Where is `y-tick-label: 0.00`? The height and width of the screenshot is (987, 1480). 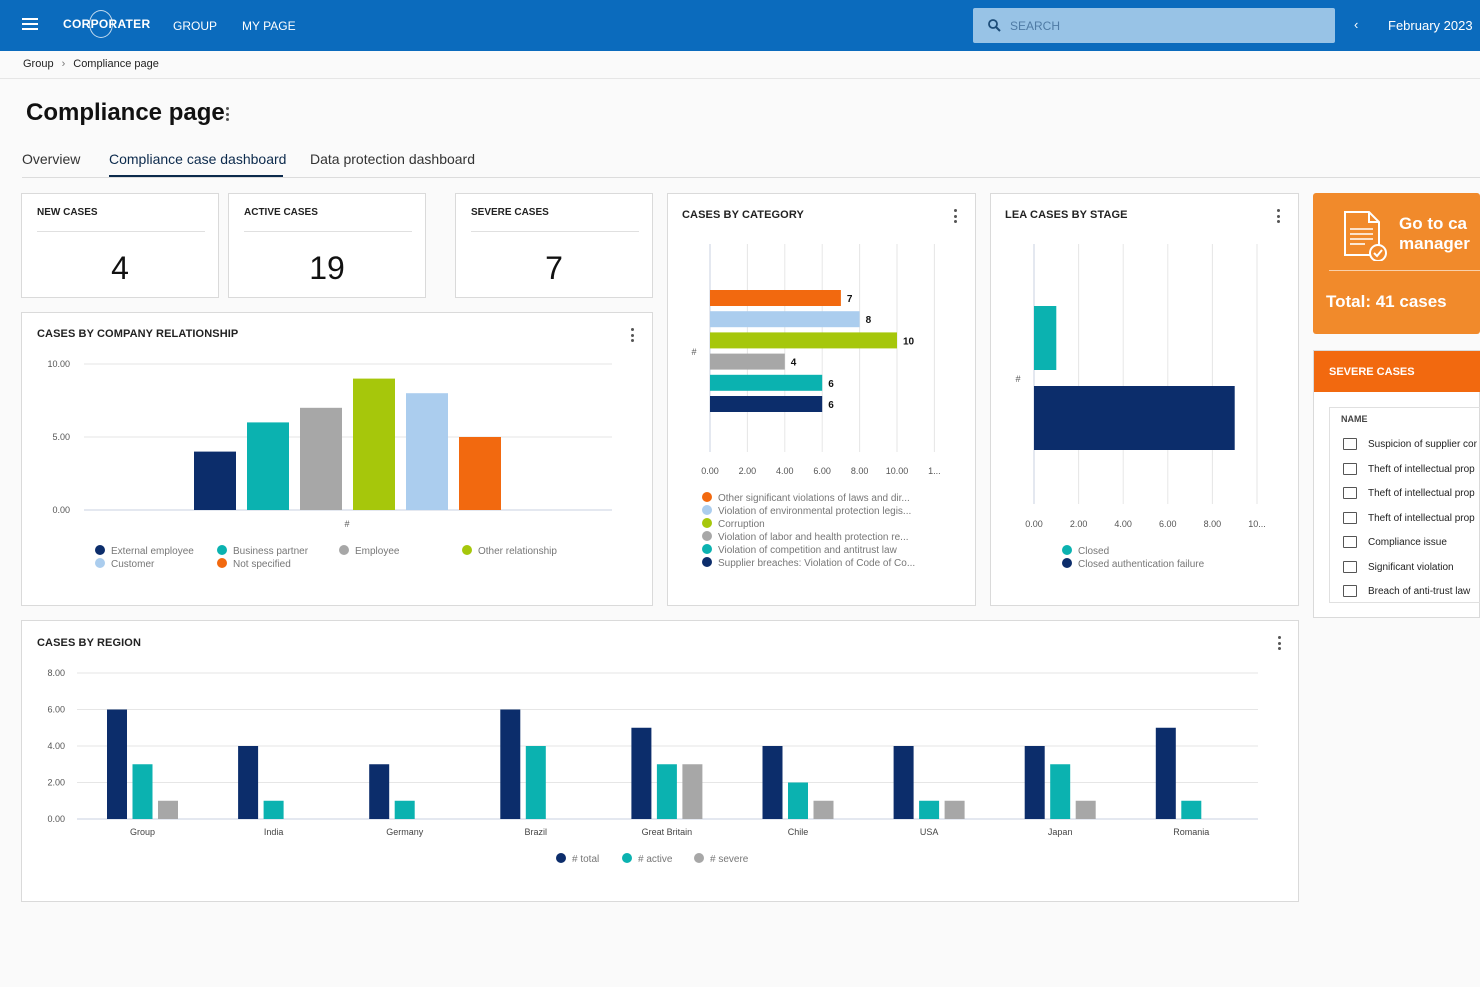
y-tick-label: 0.00 is located at coordinates (56, 819).